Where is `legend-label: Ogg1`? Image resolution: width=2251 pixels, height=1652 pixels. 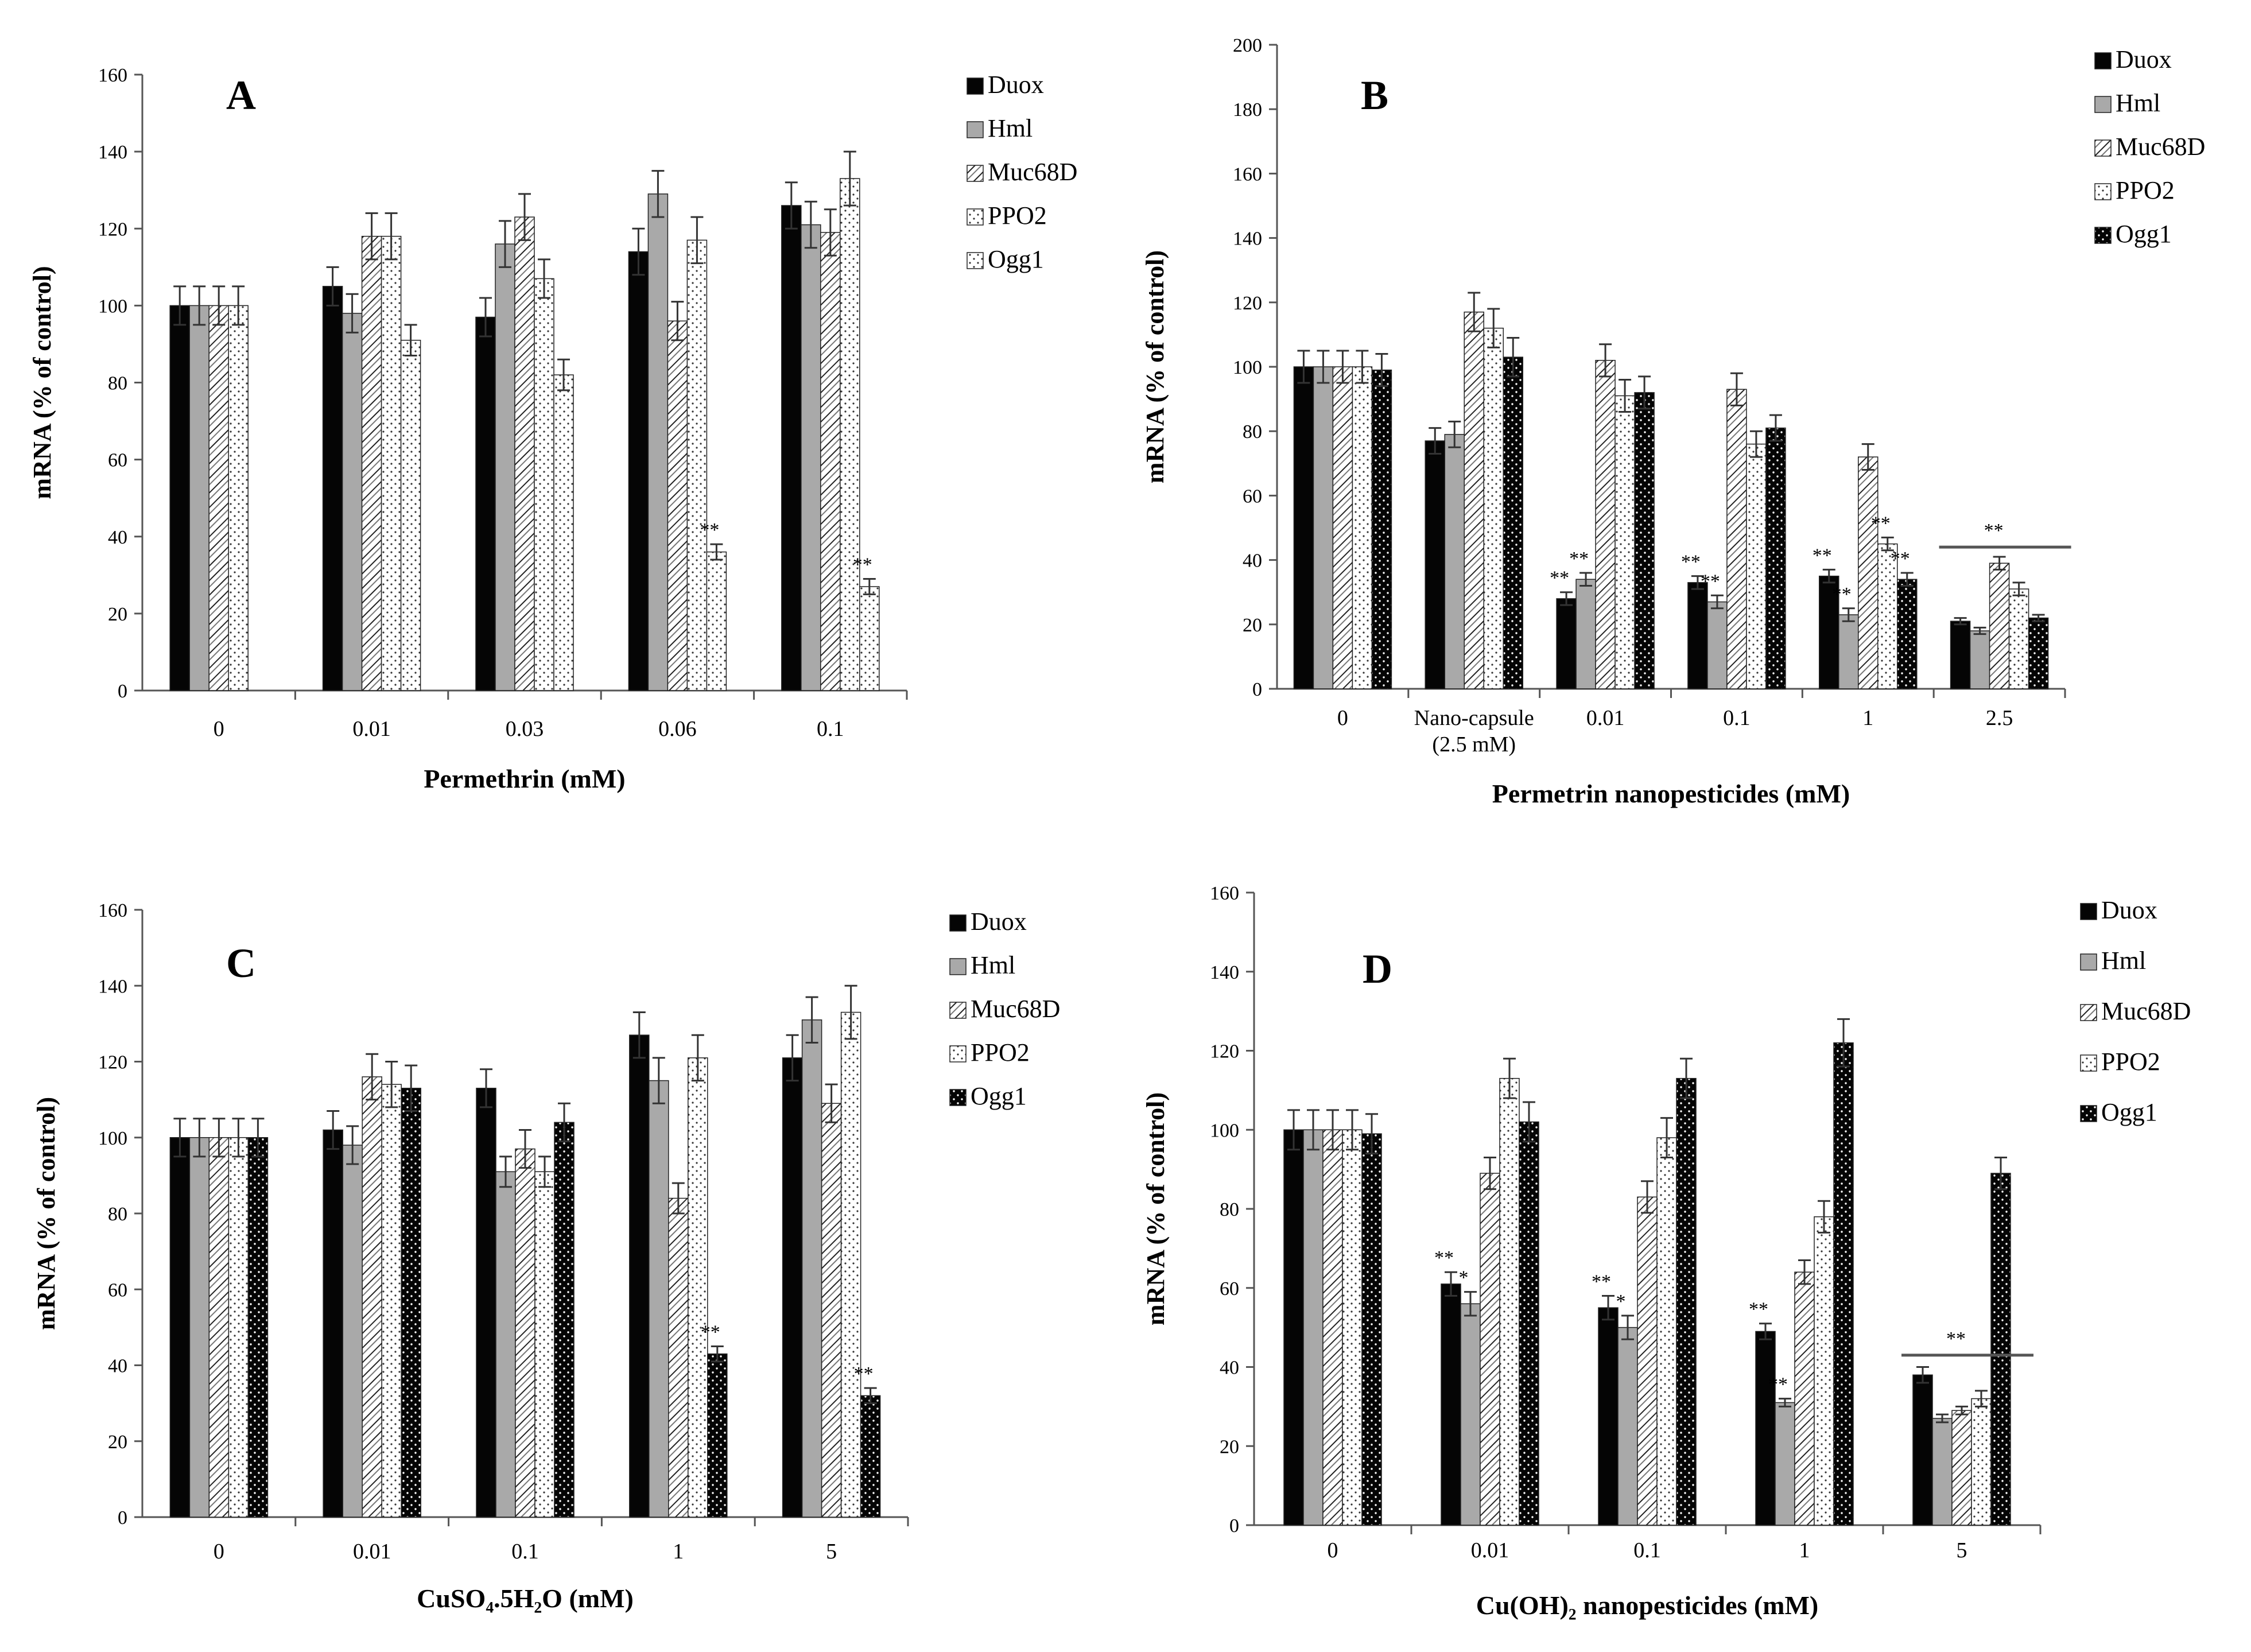
legend-label: Ogg1 is located at coordinates (999, 1096).